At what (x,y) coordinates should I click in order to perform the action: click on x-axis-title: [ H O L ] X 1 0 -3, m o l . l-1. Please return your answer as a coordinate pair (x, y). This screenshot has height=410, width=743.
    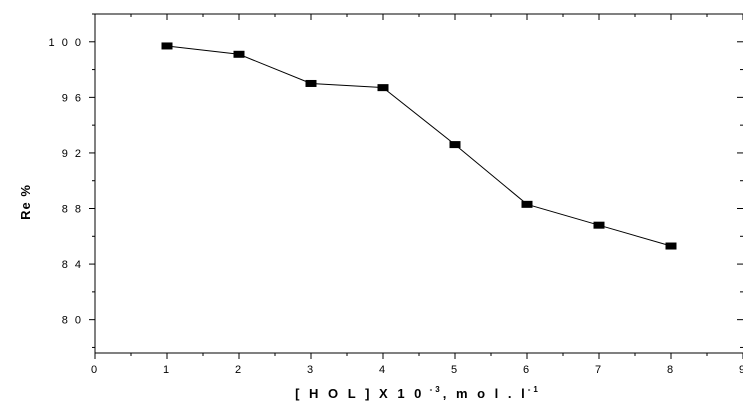
    Looking at the image, I should click on (418, 393).